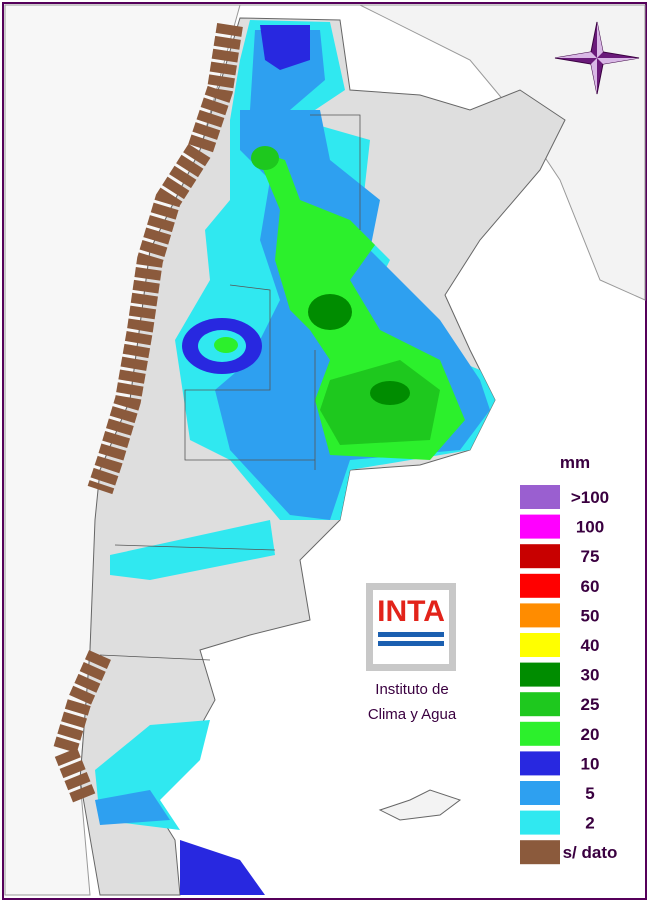 The width and height of the screenshot is (650, 903). Describe the element at coordinates (420, 805) in the screenshot. I see `islands` at that location.